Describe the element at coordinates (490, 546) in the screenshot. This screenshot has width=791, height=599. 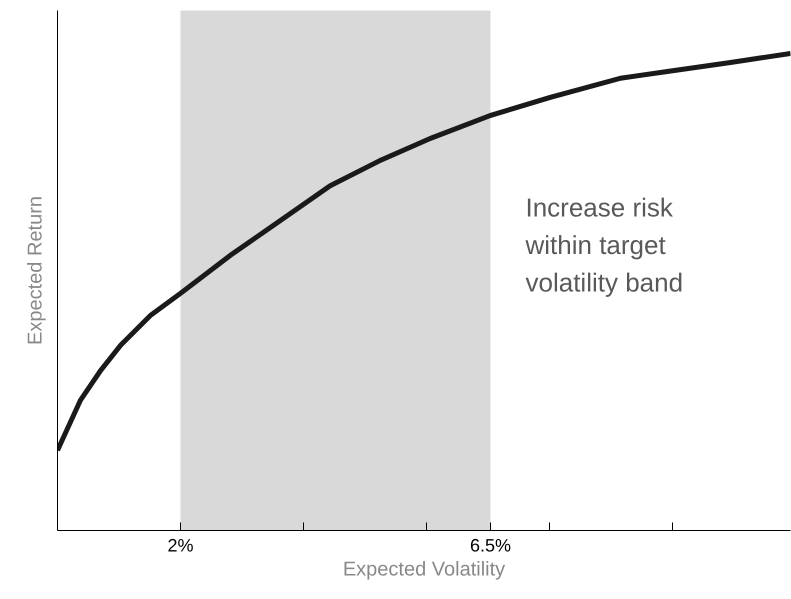
I see `x-tick-label: 6.5%` at that location.